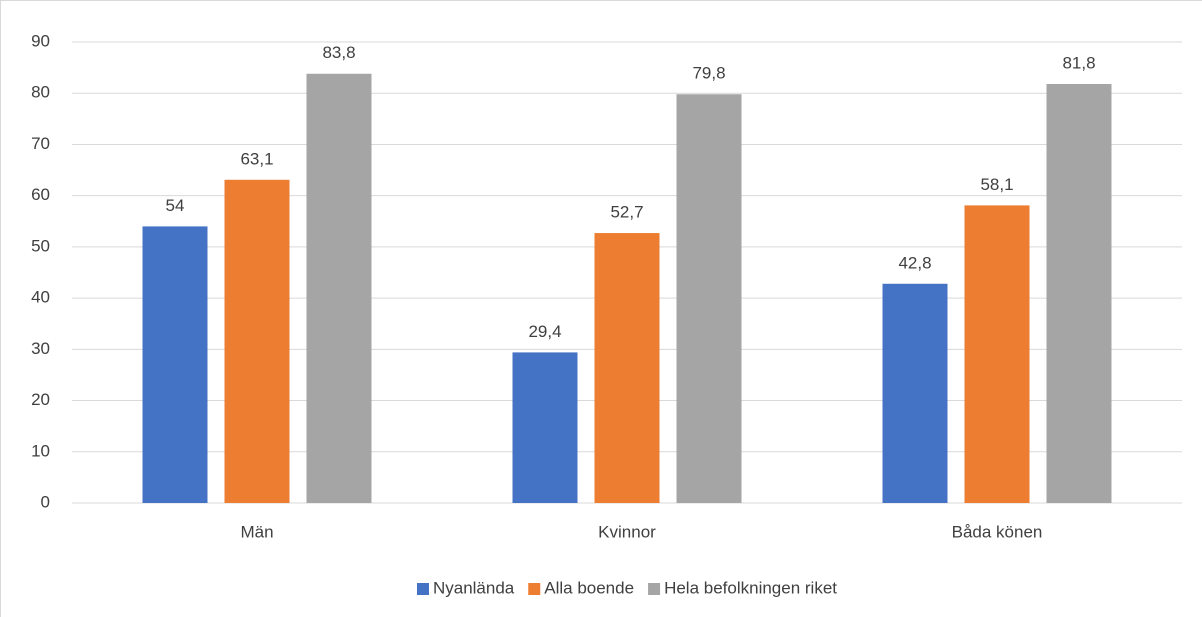 This screenshot has width=1202, height=617. Describe the element at coordinates (175, 205) in the screenshot. I see `data-label: 54` at that location.